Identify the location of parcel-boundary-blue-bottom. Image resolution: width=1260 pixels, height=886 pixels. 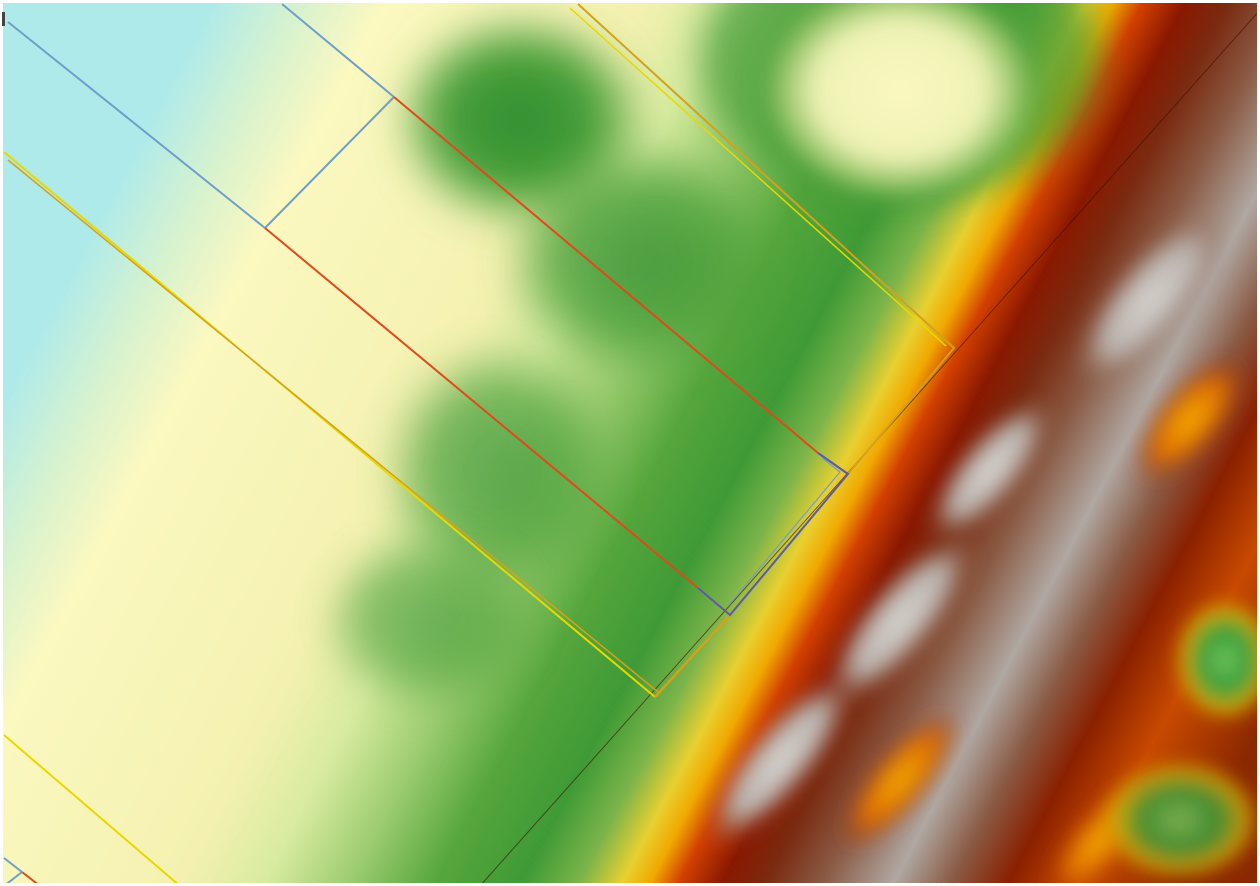
(13, 865).